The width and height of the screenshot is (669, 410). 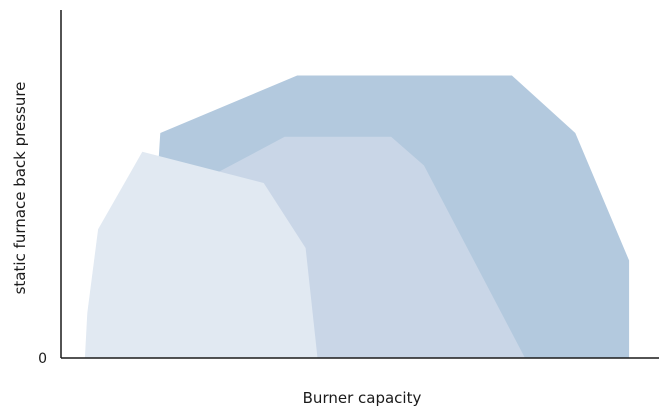 I want to click on y-tick-label: 0, so click(x=42, y=359).